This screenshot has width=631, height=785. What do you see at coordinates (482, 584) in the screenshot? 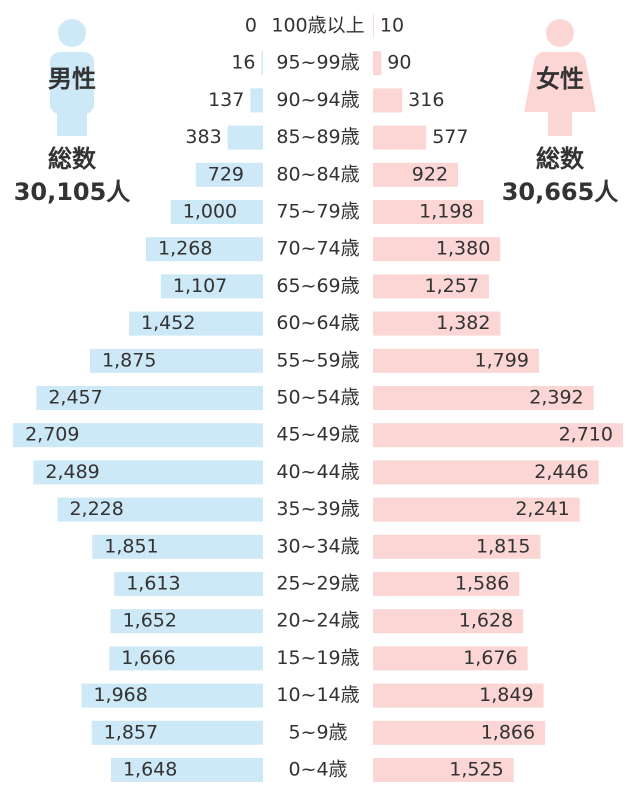
I see `value-label: 1,586` at bounding box center [482, 584].